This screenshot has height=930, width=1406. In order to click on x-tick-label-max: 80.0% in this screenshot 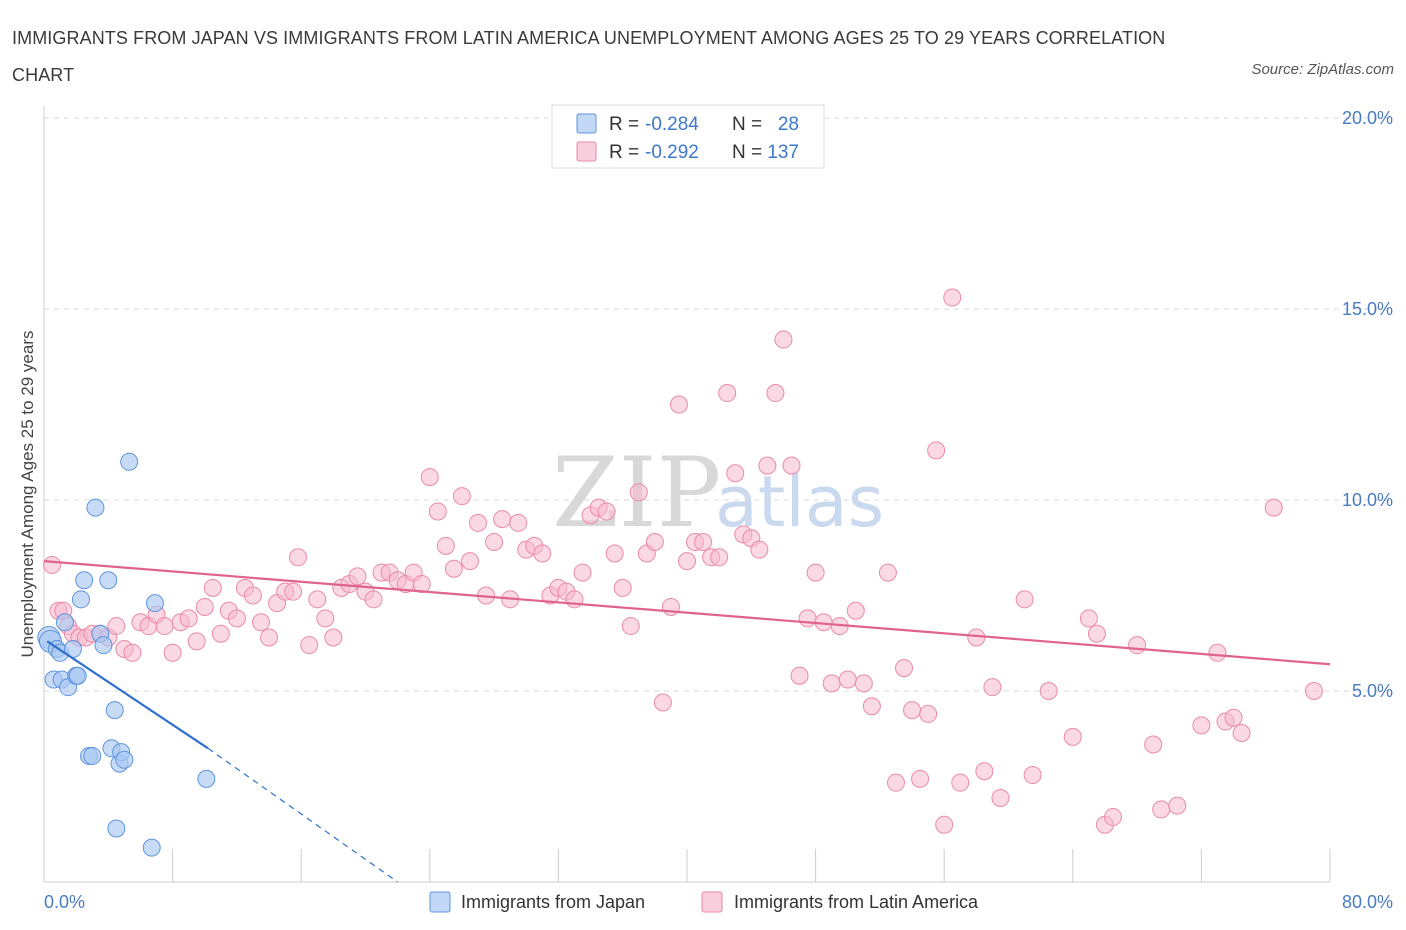, I will do `click(1367, 902)`.